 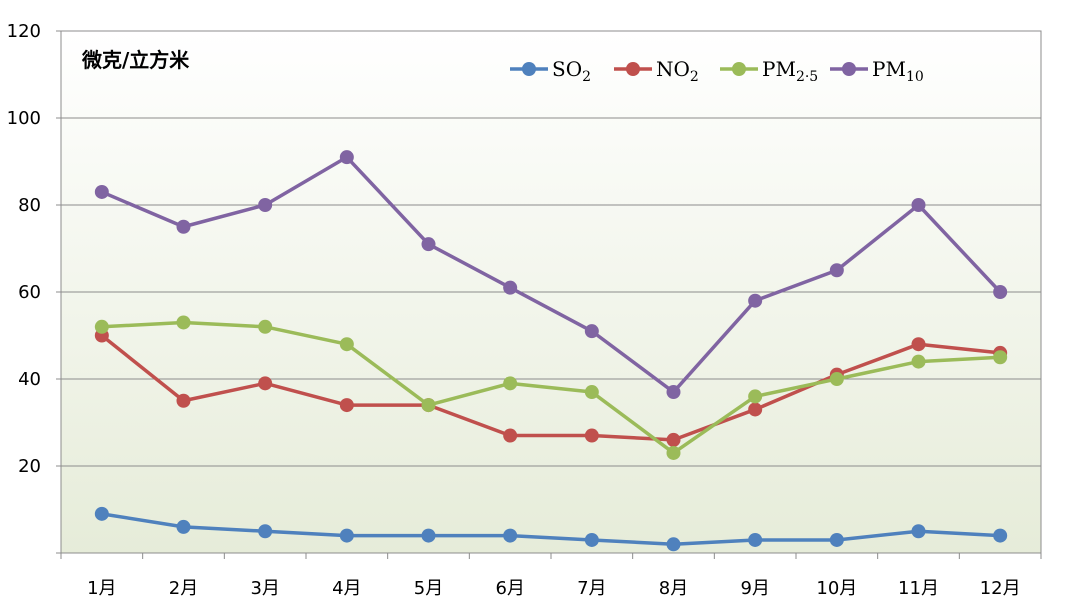 I want to click on x-tick-label: 3月, so click(x=264, y=588).